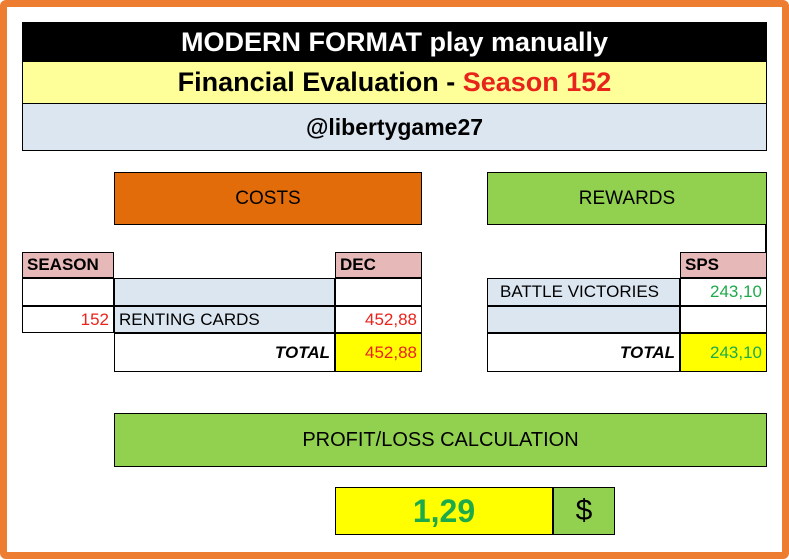 The height and width of the screenshot is (559, 789). Describe the element at coordinates (766, 238) in the screenshot. I see `rewards-connector-line` at that location.